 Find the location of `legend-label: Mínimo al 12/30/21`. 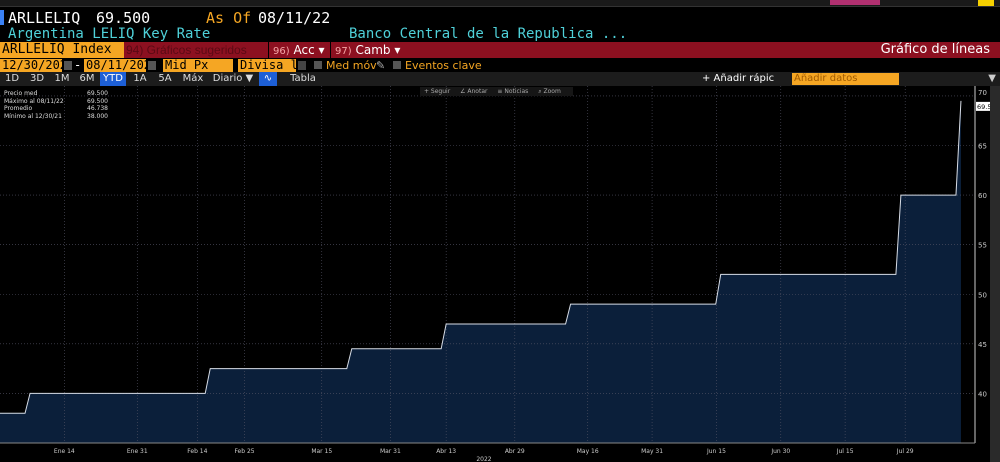

legend-label: Mínimo al 12/30/21 is located at coordinates (33, 116).